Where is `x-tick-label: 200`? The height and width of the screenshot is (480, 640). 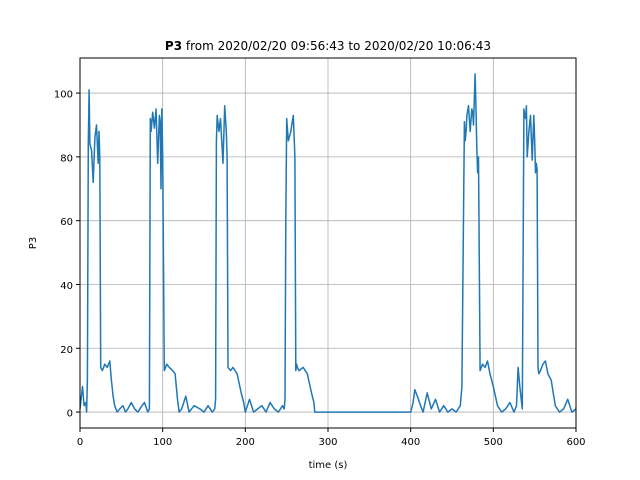 x-tick-label: 200 is located at coordinates (245, 442).